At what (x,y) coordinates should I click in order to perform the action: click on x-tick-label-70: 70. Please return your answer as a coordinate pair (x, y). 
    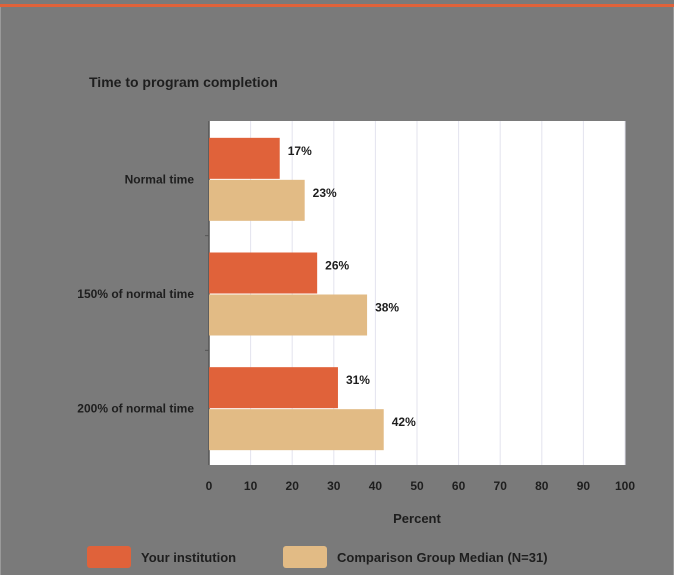
    Looking at the image, I should click on (501, 486).